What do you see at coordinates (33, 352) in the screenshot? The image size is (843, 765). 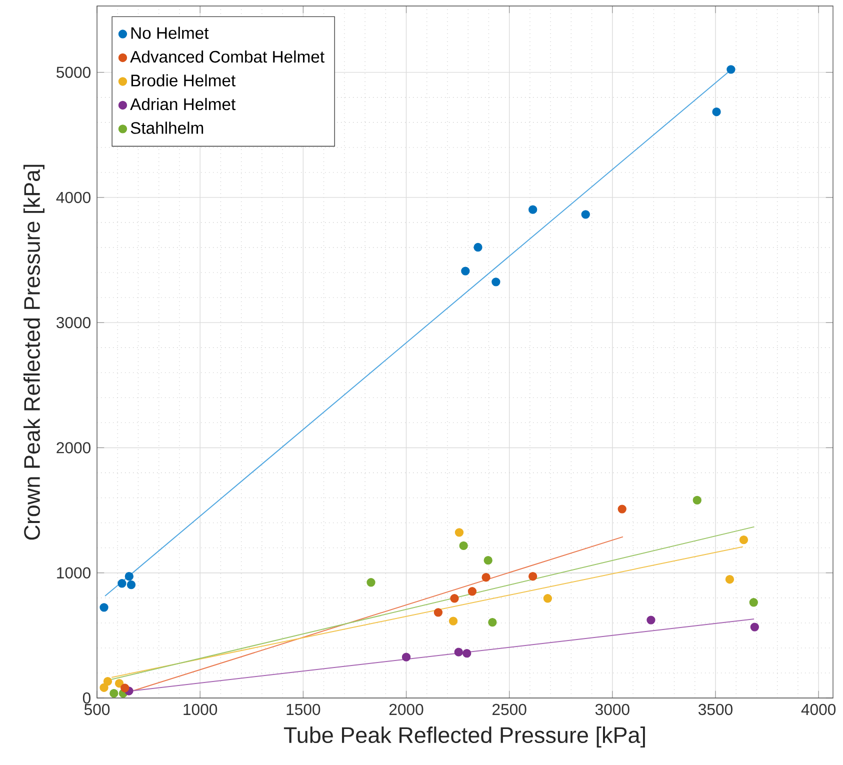 I see `y-axis-title: Crown Peak Reflected Pressure [kPa]` at bounding box center [33, 352].